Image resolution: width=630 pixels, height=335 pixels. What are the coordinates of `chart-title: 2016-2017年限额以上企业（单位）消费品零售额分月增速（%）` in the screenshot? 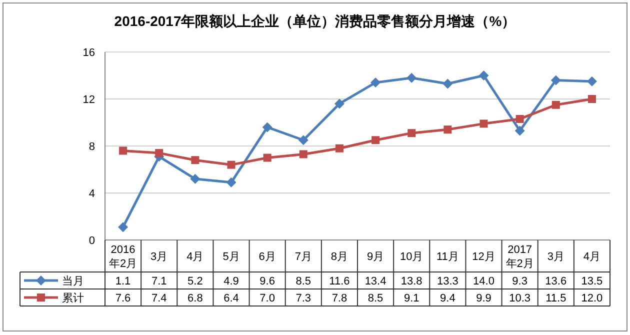 It's located at (315, 21).